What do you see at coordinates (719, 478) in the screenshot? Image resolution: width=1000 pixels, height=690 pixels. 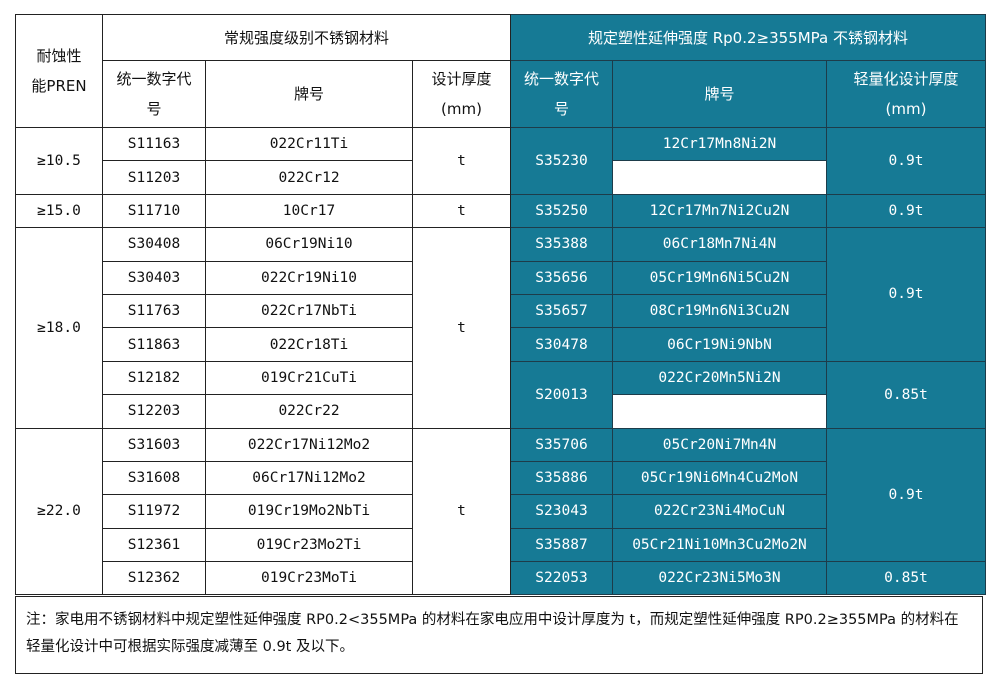 I see `high-grade-cell: 05Cr19Ni6Mn4Cu2MoN` at bounding box center [719, 478].